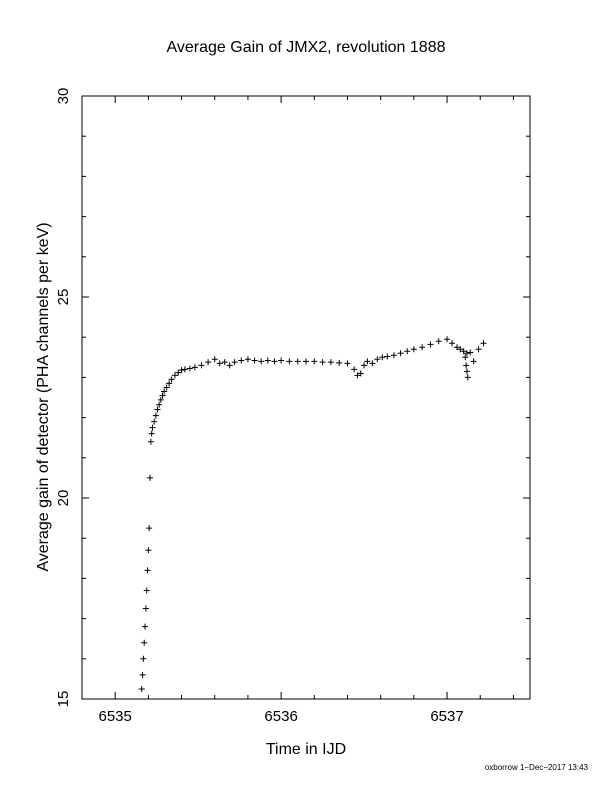  Describe the element at coordinates (114, 716) in the screenshot. I see `x-tick-label: 6535` at that location.